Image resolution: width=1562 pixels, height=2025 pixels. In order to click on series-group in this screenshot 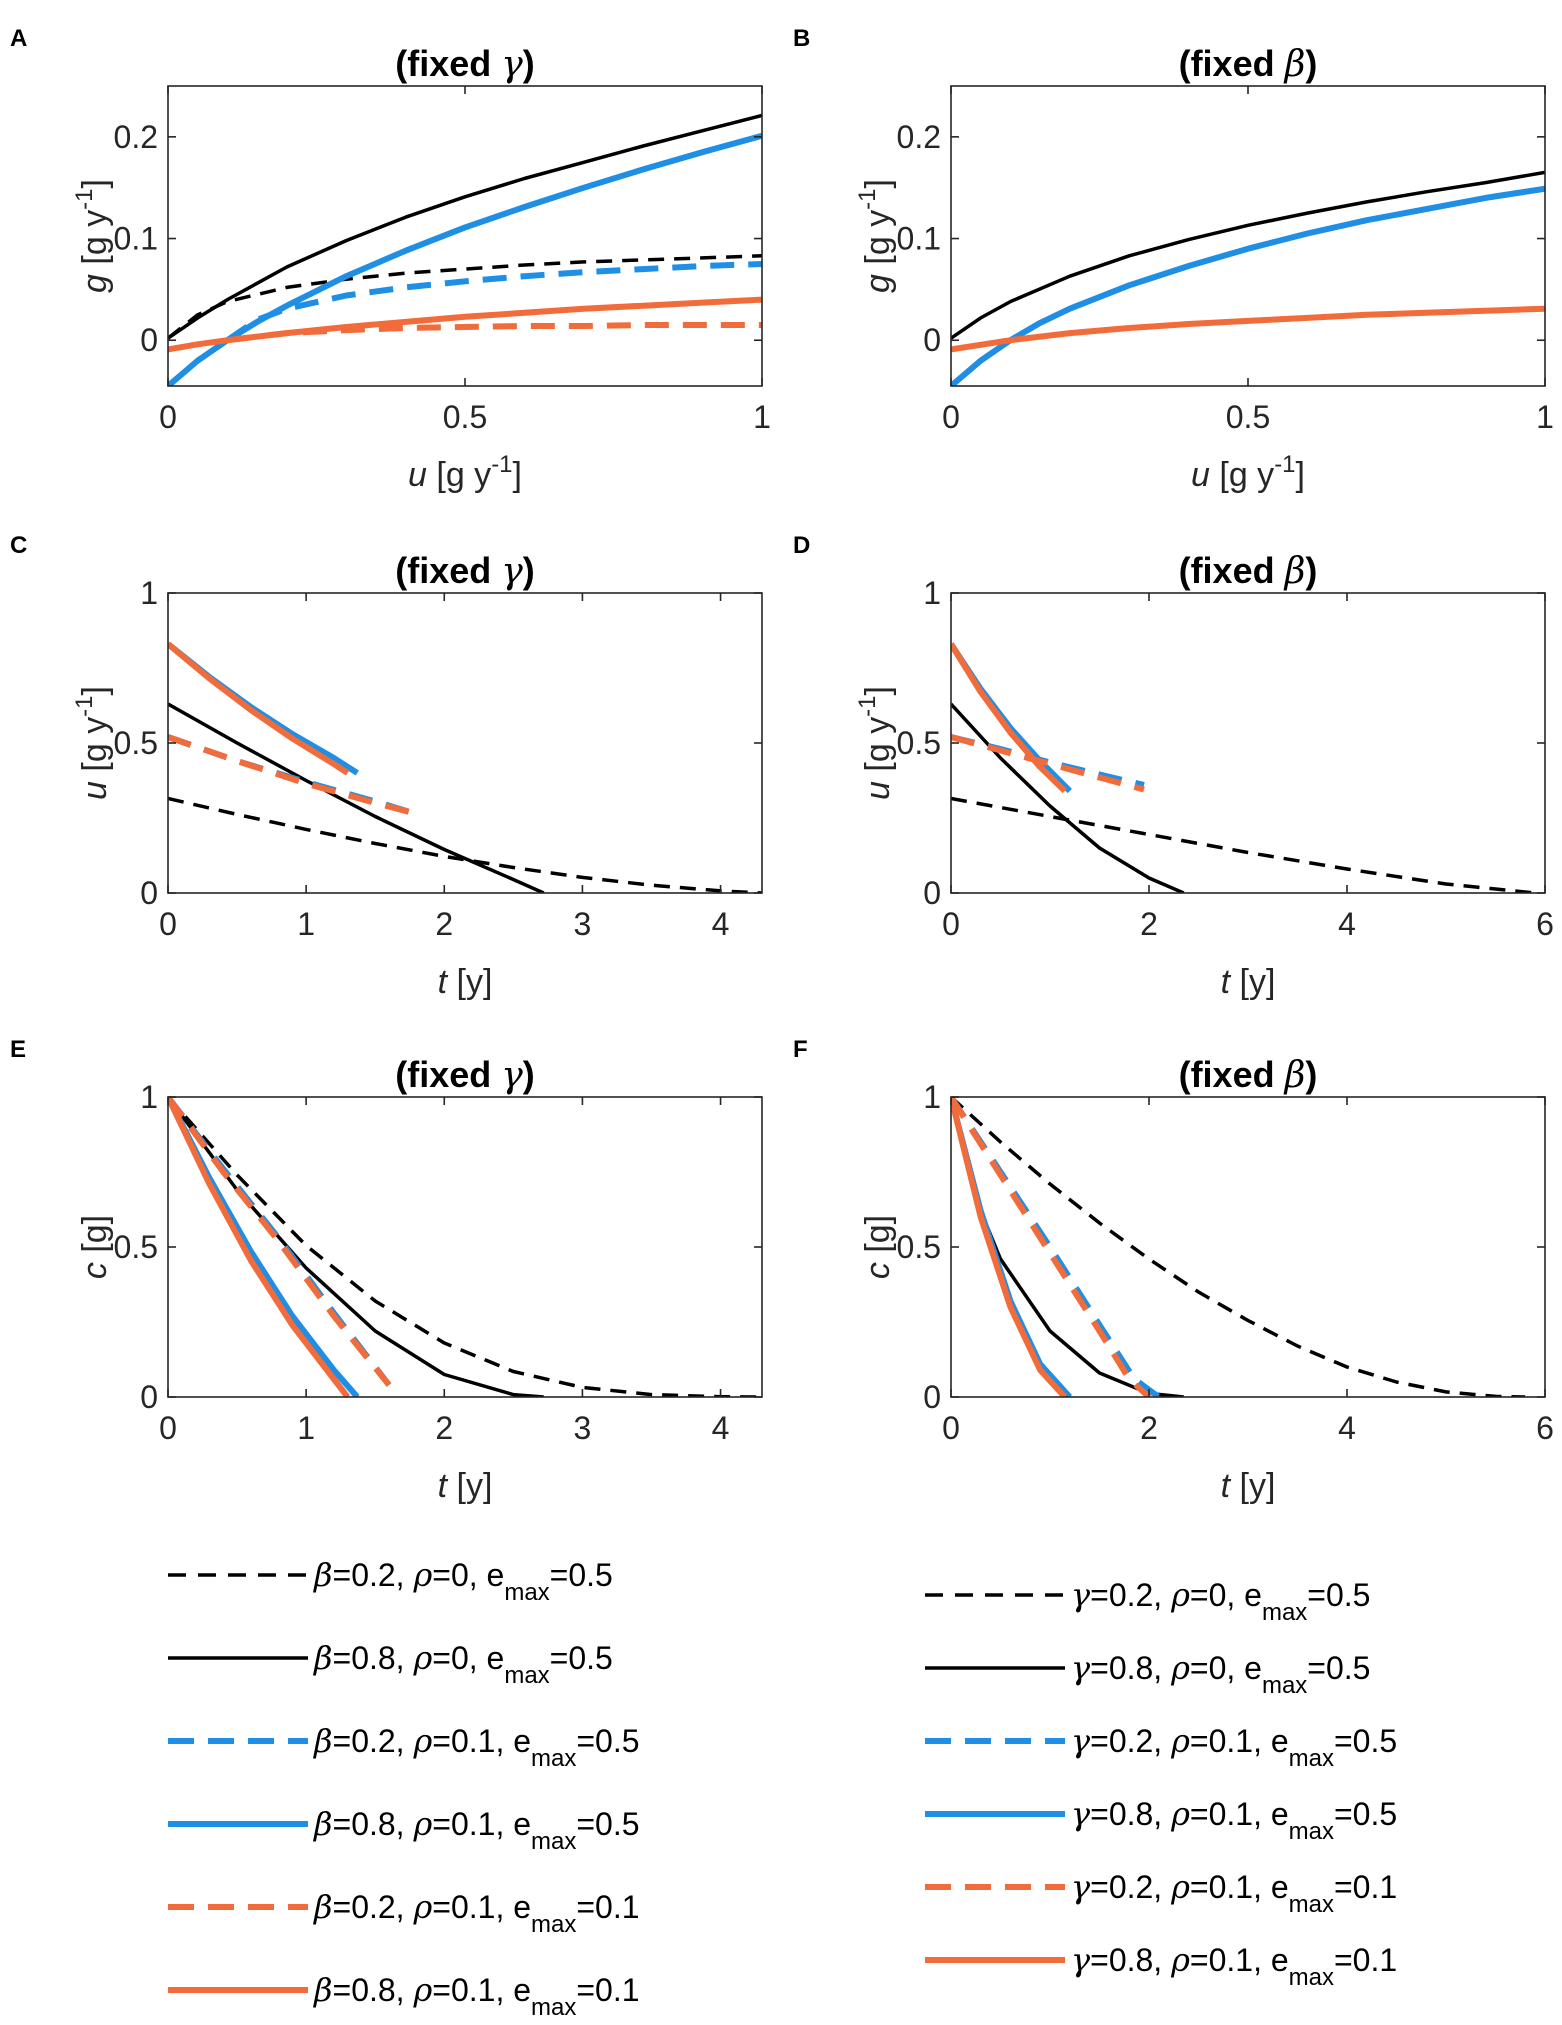, I will do `click(465, 767)`.